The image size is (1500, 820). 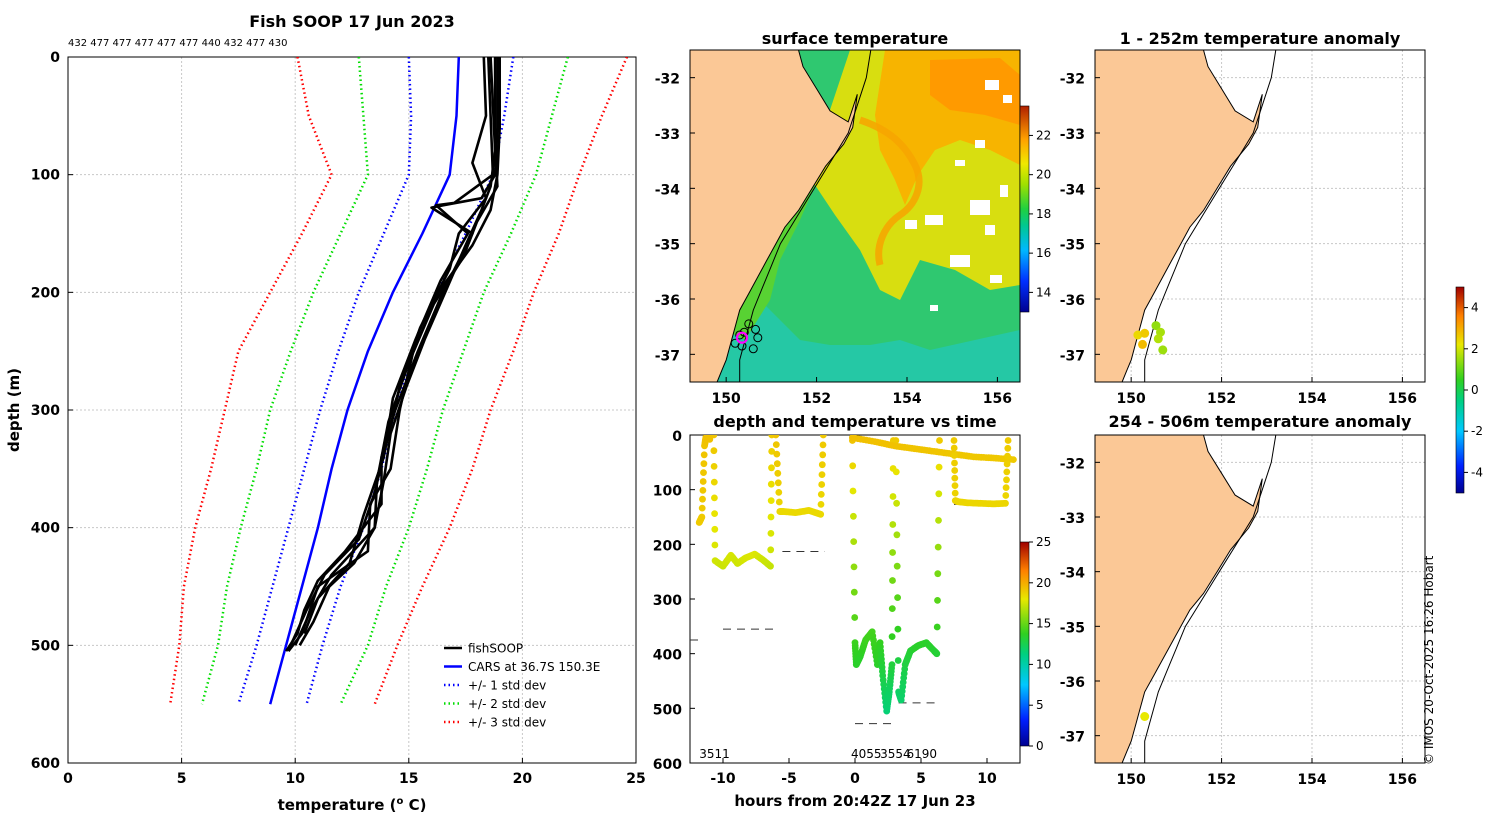 I want to click on anomaly-colorbar-label: -2, so click(x=1477, y=431).